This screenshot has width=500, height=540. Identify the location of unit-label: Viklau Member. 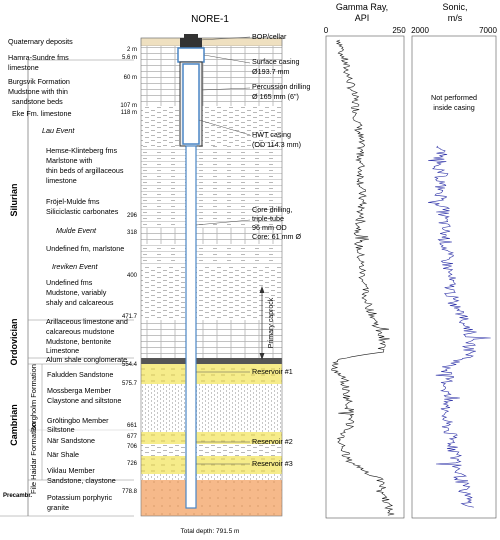
(71, 470).